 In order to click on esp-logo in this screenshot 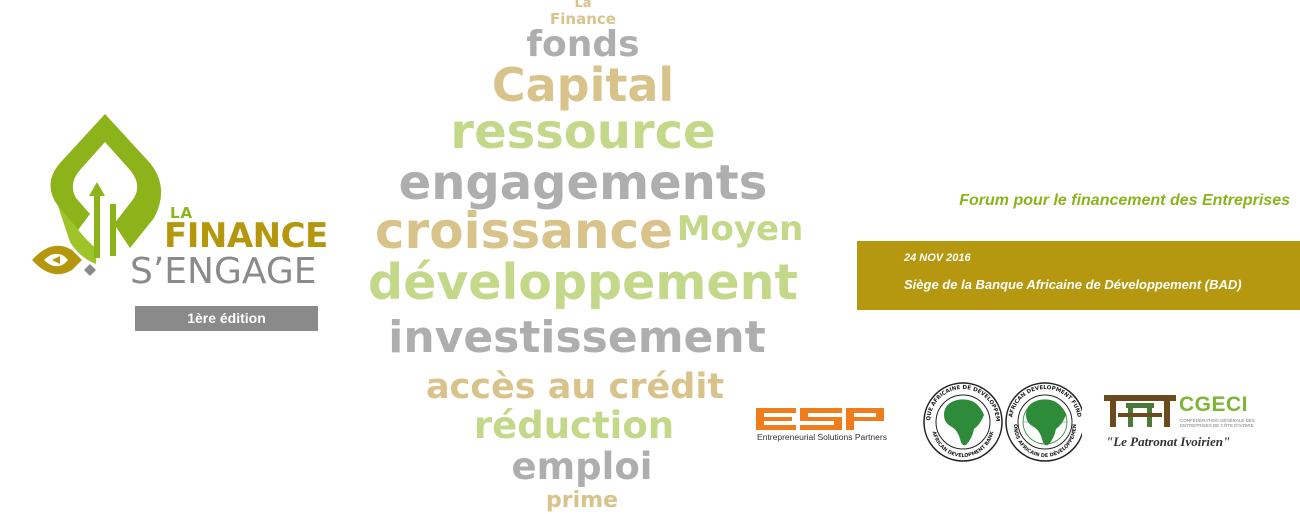, I will do `click(821, 419)`.